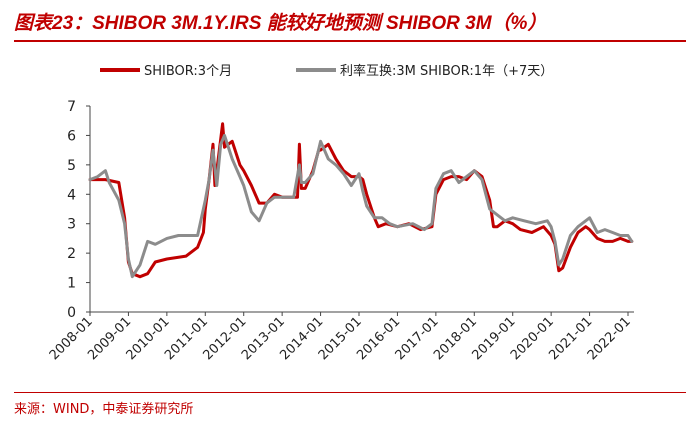 The image size is (700, 426). I want to click on legend-label-shibor: SHIBOR:3个月, so click(188, 71).